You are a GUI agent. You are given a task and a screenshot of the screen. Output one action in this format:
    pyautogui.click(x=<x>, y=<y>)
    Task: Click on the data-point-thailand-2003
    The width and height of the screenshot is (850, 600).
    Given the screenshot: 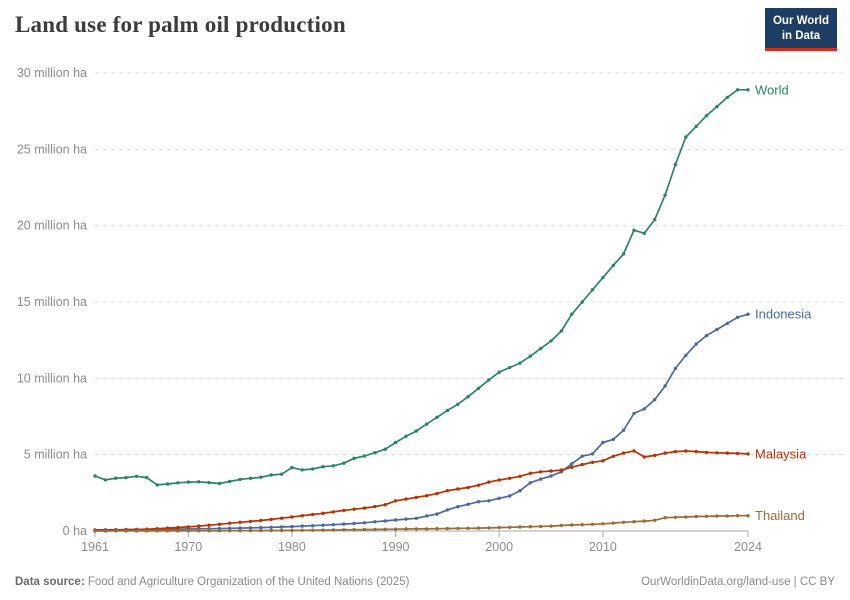 What is the action you would take?
    pyautogui.click(x=530, y=527)
    